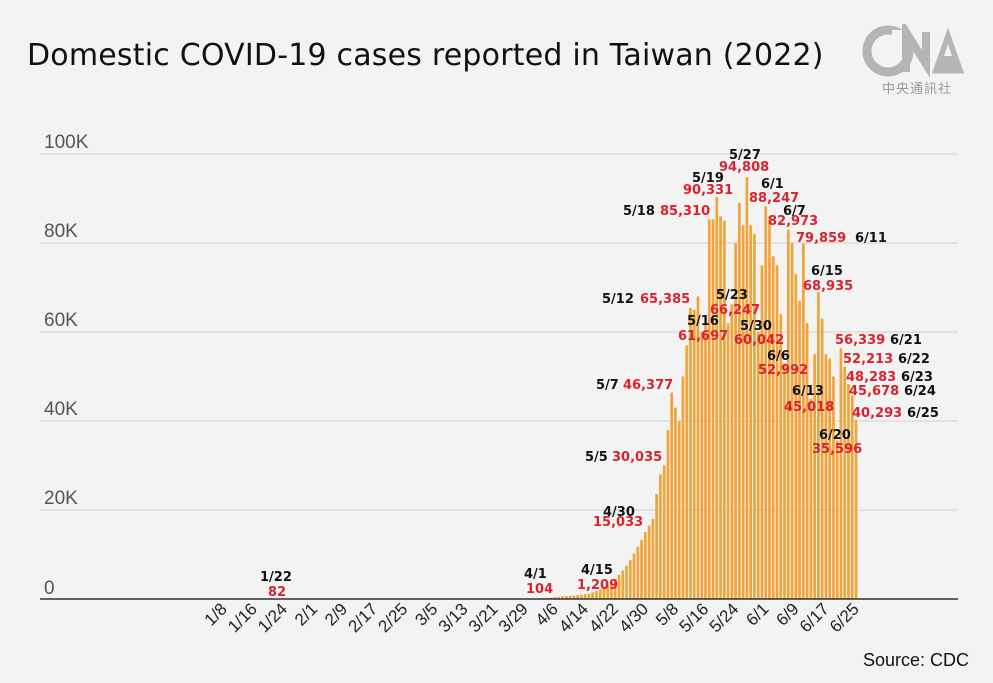 This screenshot has height=683, width=993. What do you see at coordinates (774, 198) in the screenshot?
I see `annotation-value: 88,247` at bounding box center [774, 198].